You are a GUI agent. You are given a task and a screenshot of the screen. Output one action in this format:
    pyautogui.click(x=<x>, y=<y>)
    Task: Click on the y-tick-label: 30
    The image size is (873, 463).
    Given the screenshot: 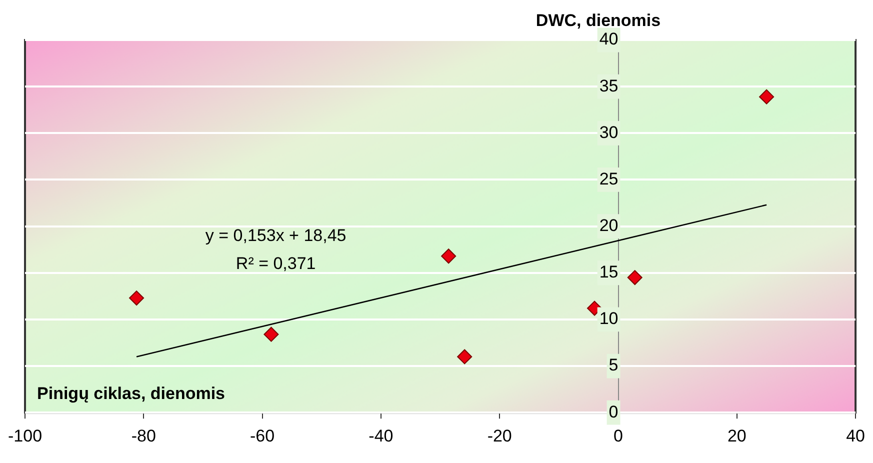 What is the action you would take?
    pyautogui.click(x=608, y=132)
    